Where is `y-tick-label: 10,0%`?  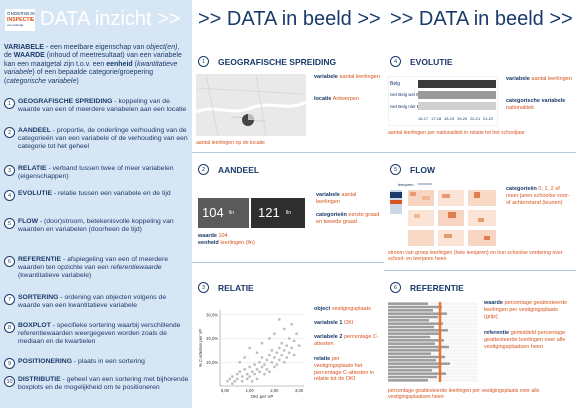 y-tick-label: 10,0% is located at coordinates (212, 362).